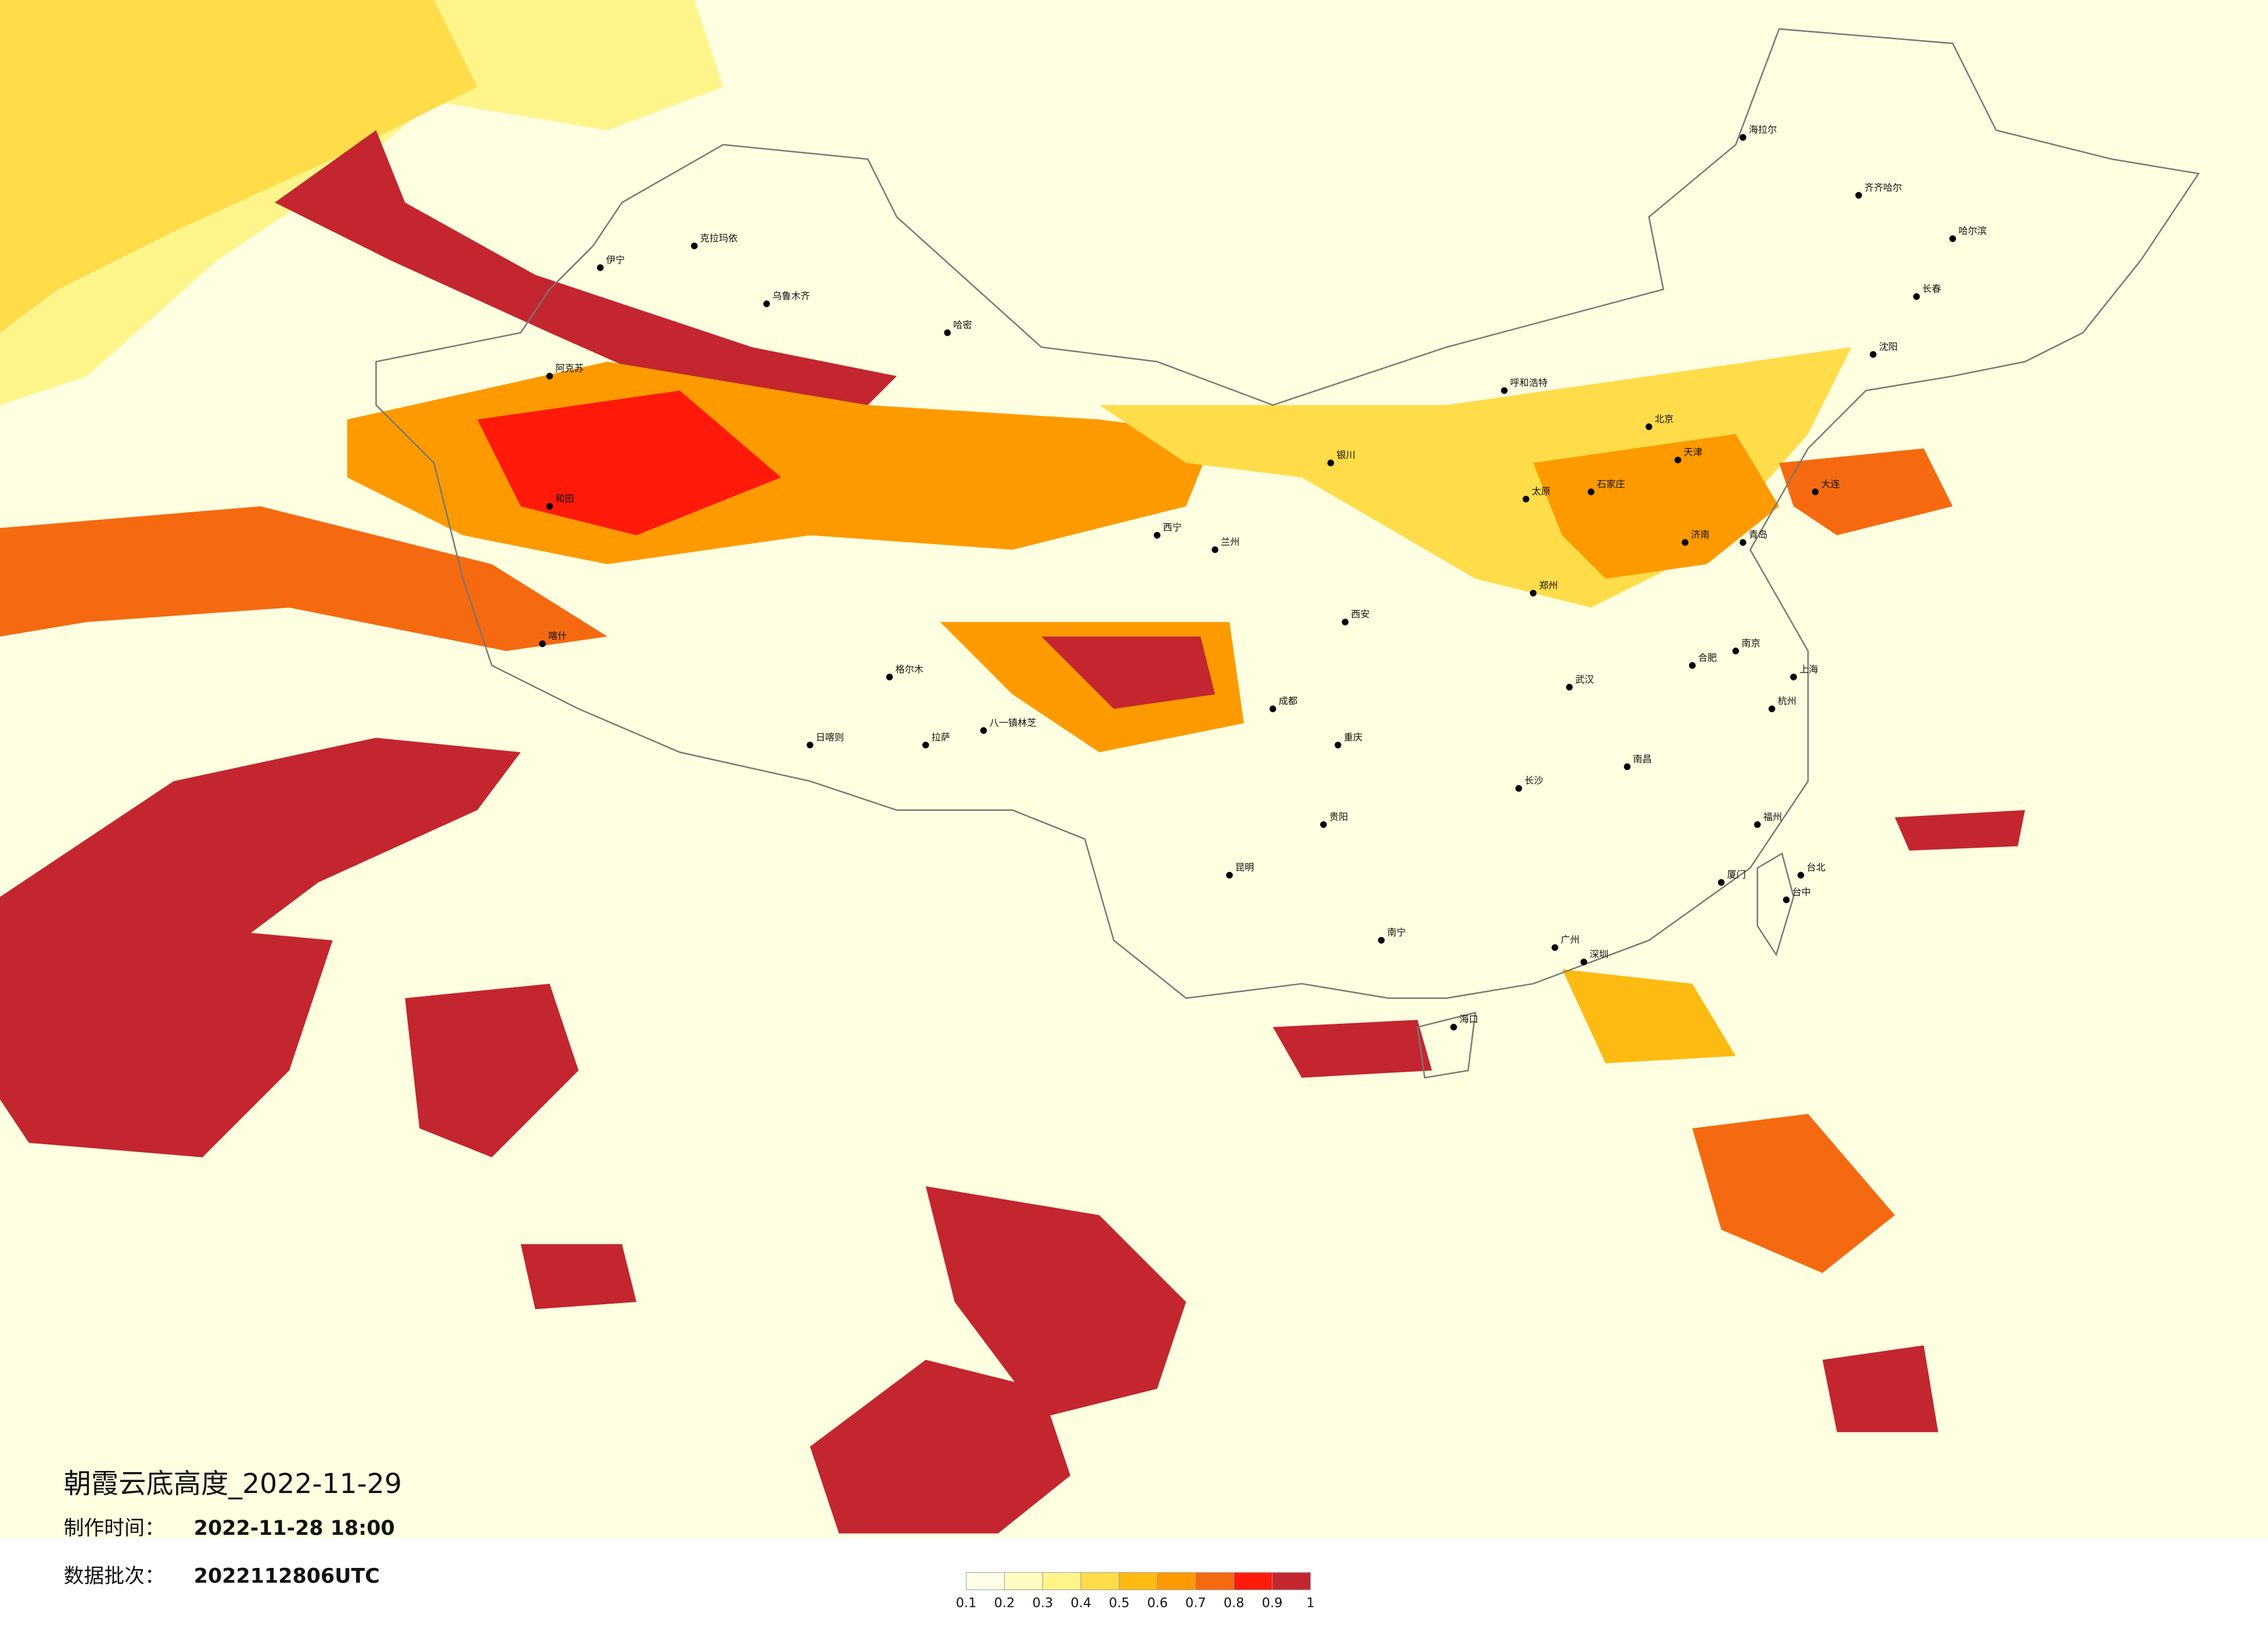 This screenshot has width=2268, height=1626. What do you see at coordinates (830, 737) in the screenshot?
I see `city-label: 日喀则` at bounding box center [830, 737].